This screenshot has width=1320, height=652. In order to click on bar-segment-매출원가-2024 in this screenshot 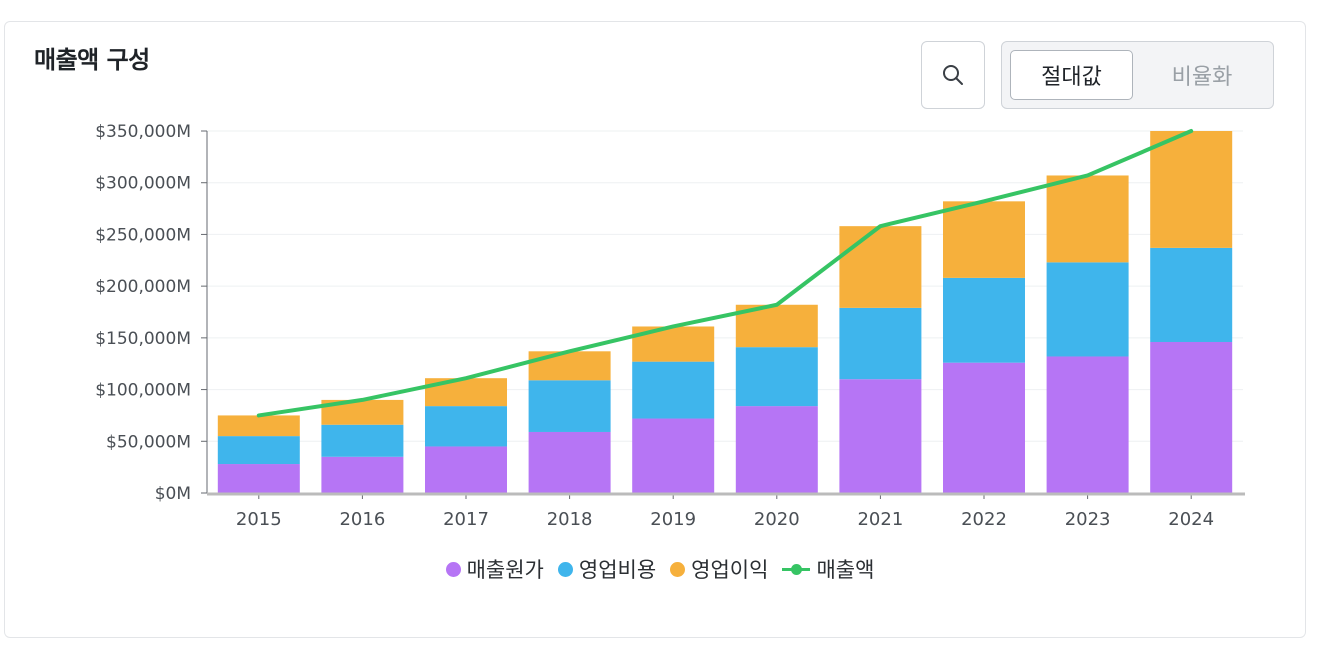, I will do `click(1191, 417)`.